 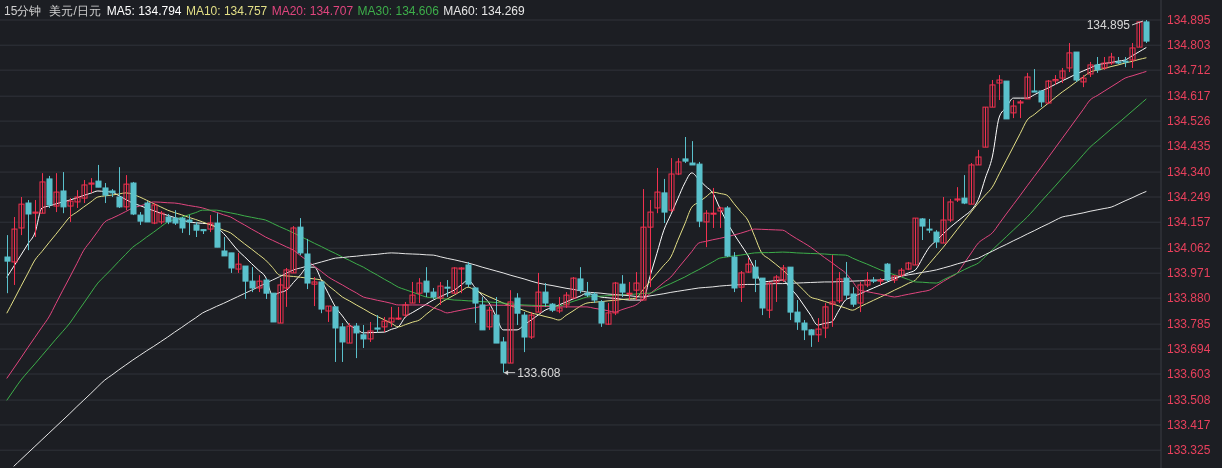 What do you see at coordinates (1108, 25) in the screenshot?
I see `annotation: 134.895` at bounding box center [1108, 25].